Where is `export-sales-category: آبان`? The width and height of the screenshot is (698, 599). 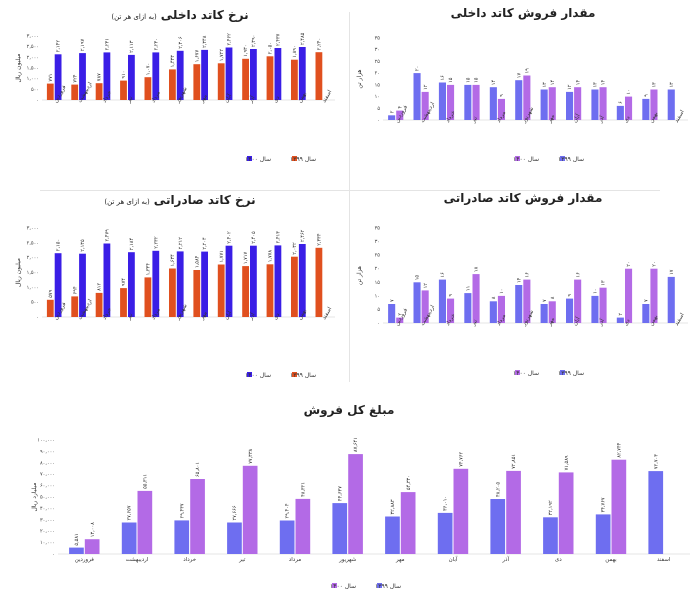
export-sales-category: آبان is located at coordinates (576, 321).